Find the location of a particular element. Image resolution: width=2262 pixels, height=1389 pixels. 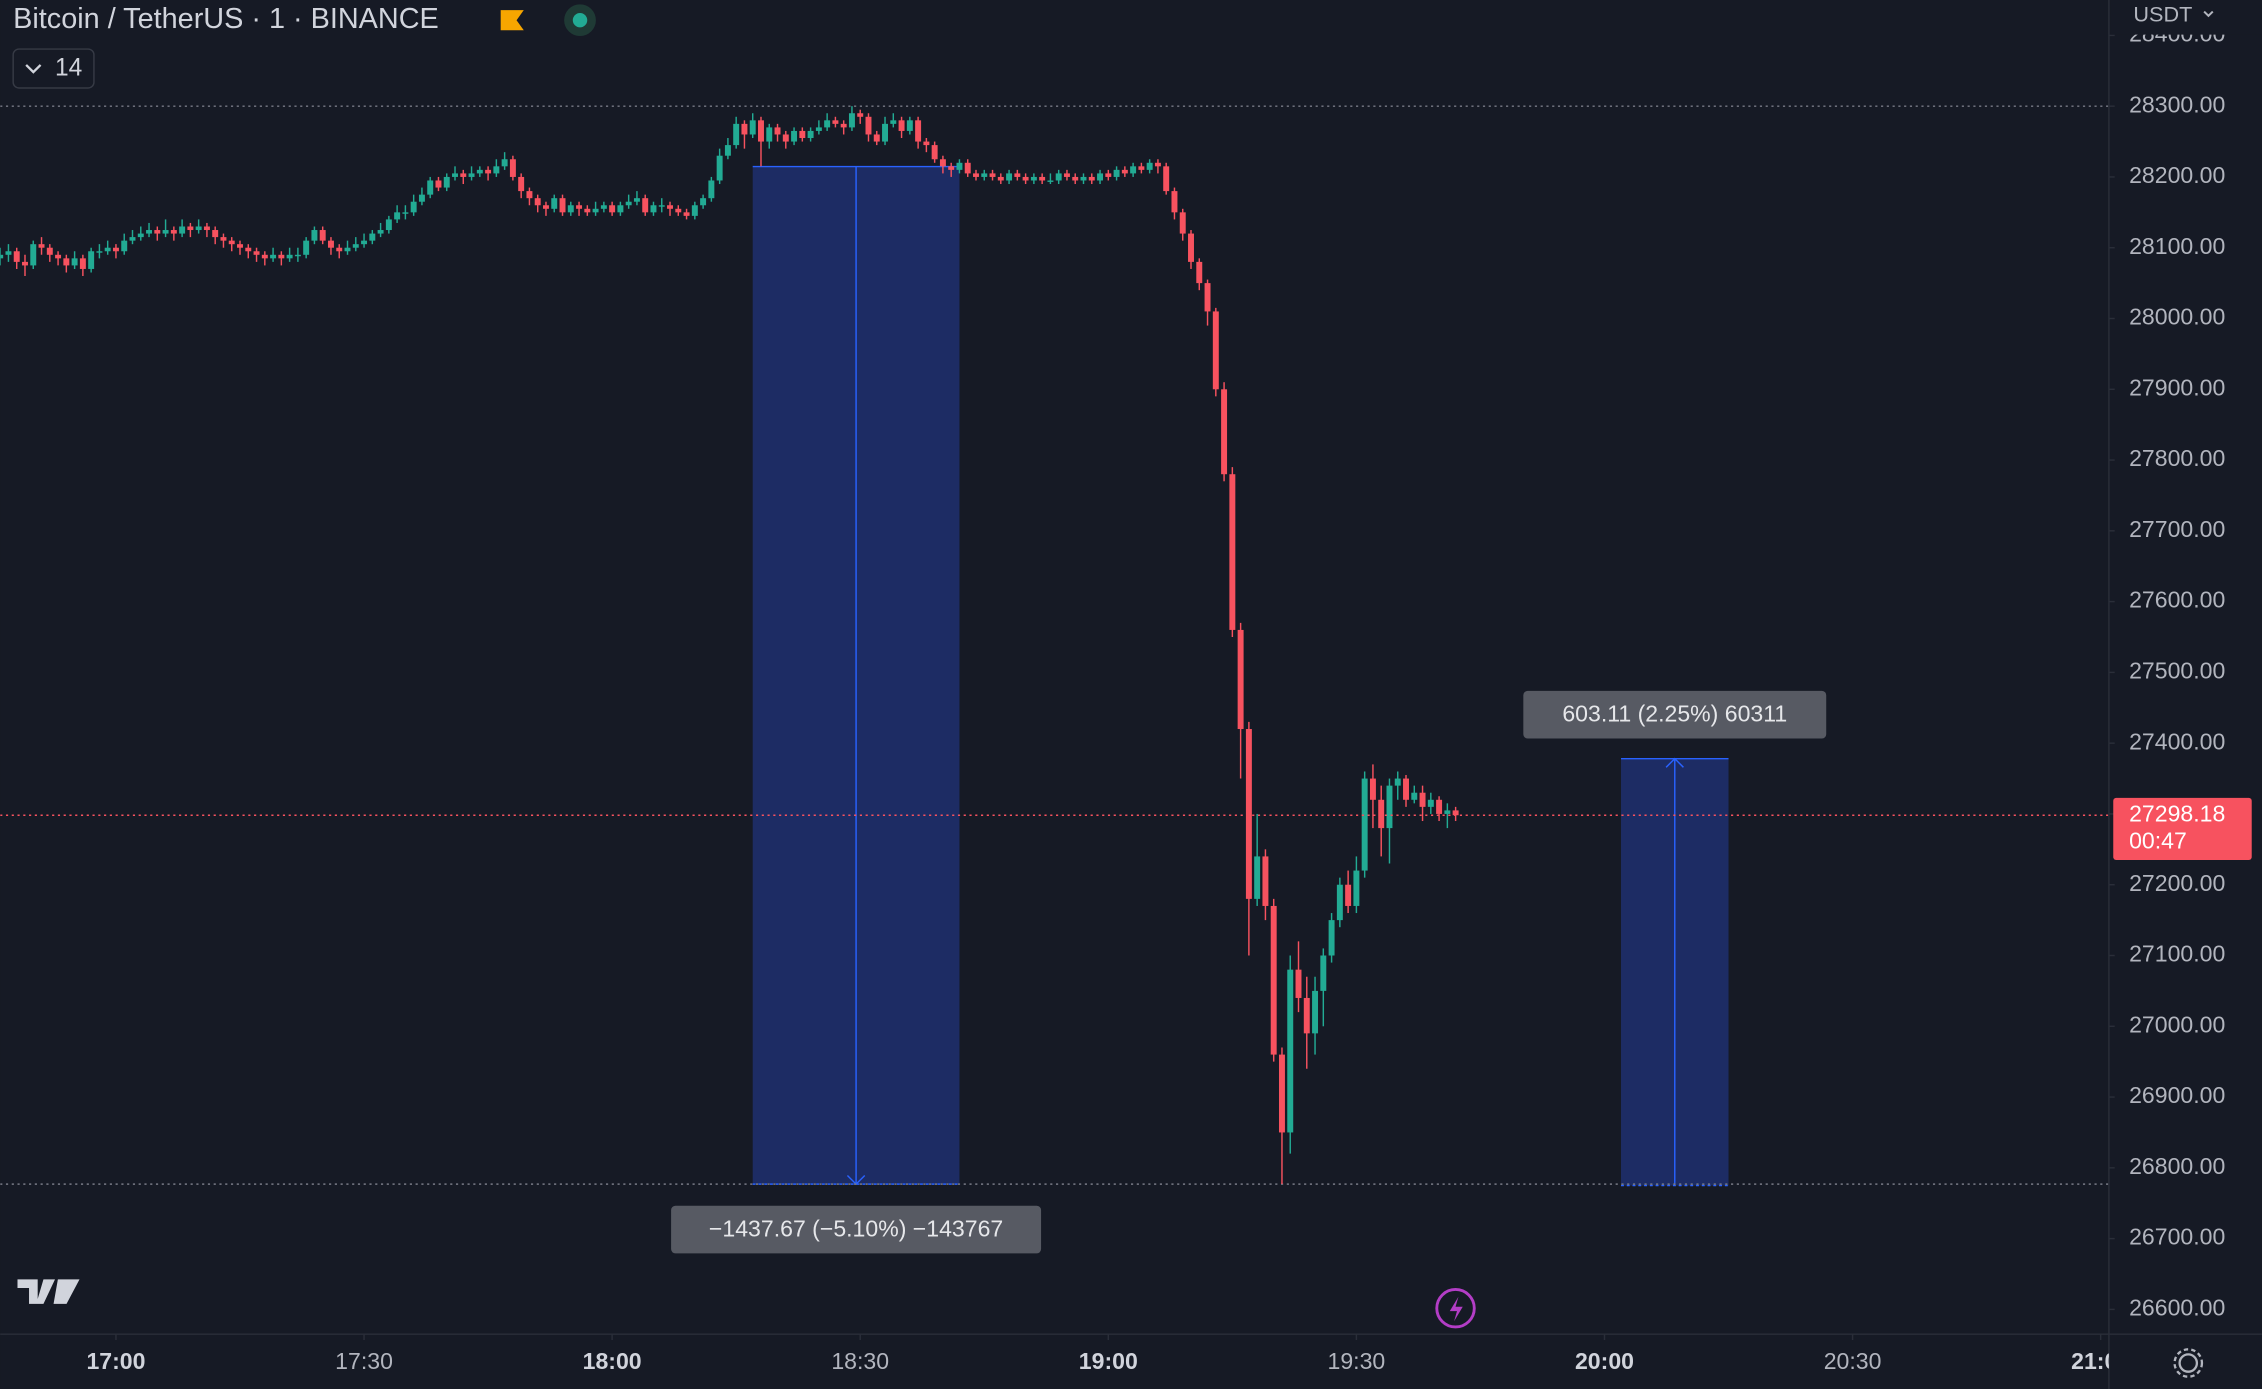

x-tick-label: 18:30 is located at coordinates (860, 1361).